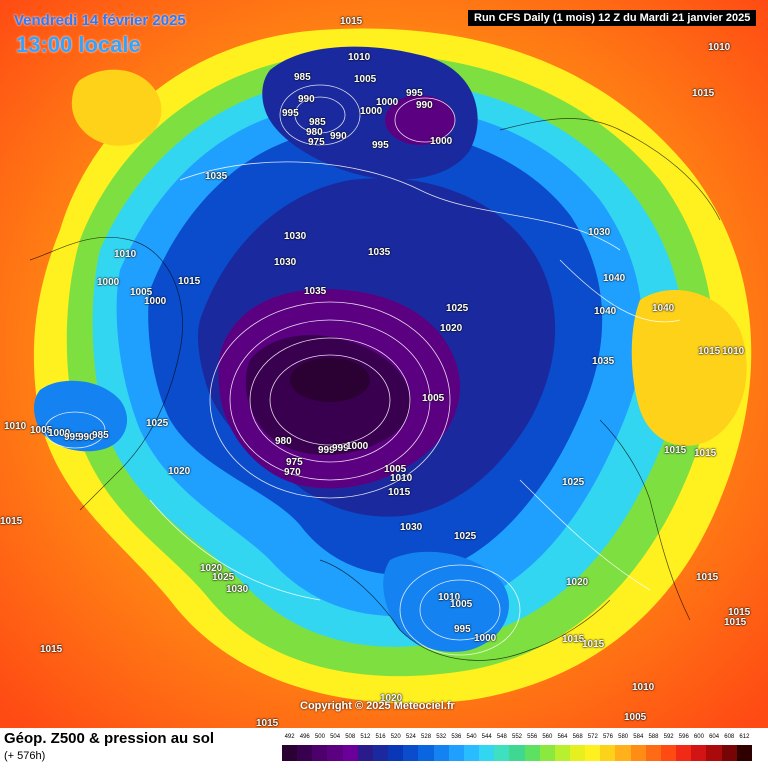 This screenshot has width=768, height=768. Describe the element at coordinates (426, 737) in the screenshot. I see `scale-tick-label: 528` at that location.